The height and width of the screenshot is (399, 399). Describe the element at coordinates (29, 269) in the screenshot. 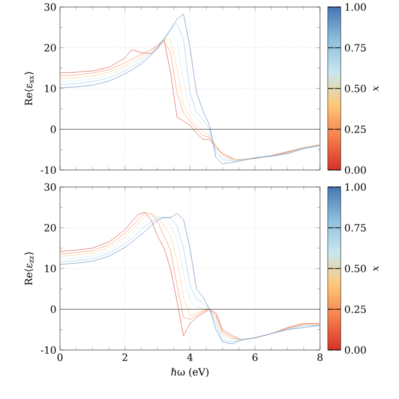

I see `y-axis-title: Re⟨ε$_{zz}$⟩` at that location.